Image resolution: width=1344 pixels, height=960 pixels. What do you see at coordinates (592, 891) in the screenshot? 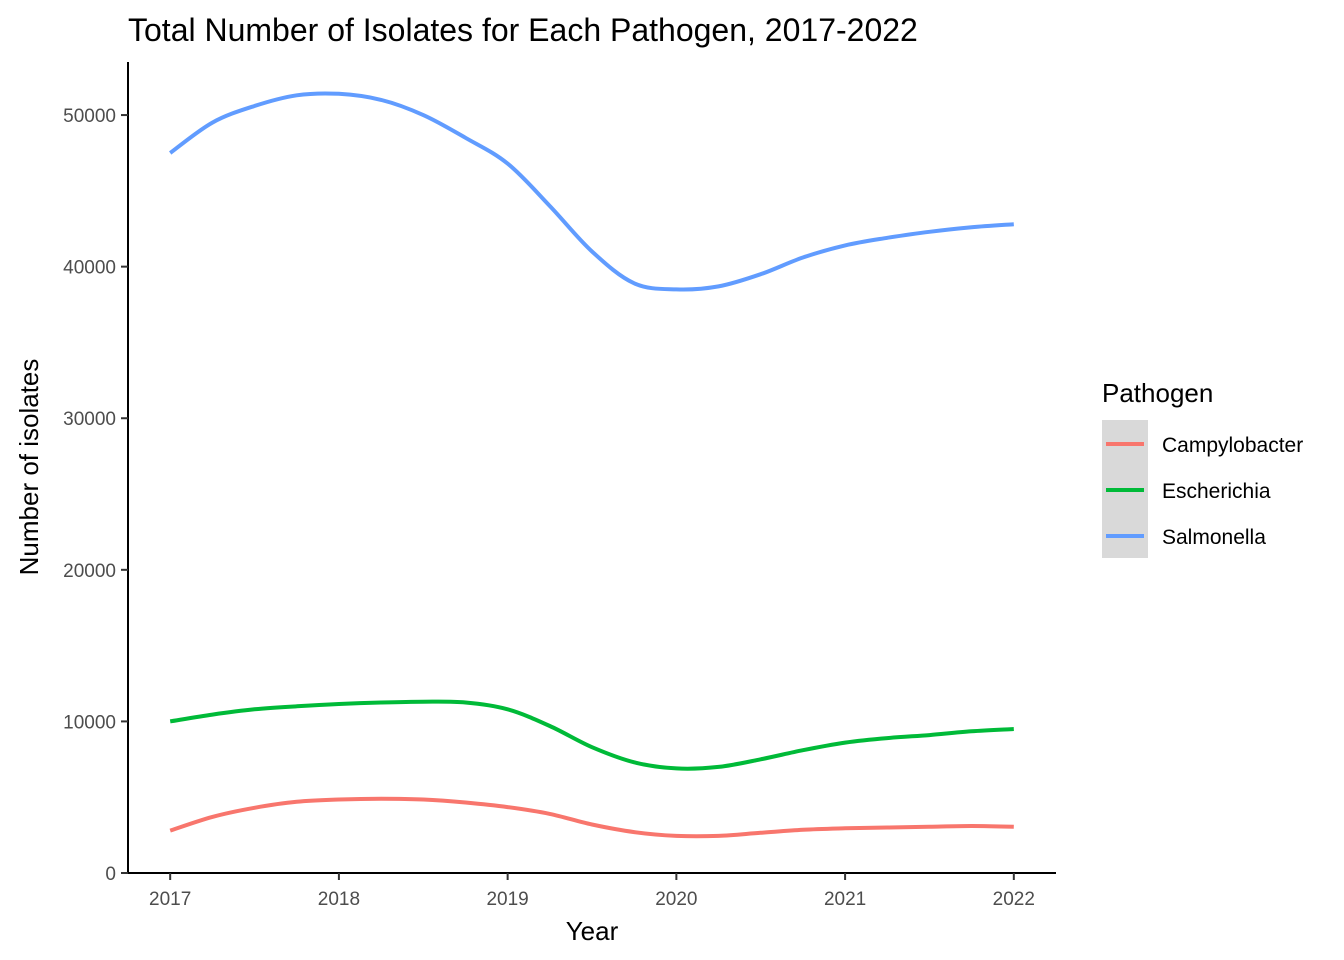
I see `x-axis-ticks: 2017 2018 2019 2020 2021 2022` at bounding box center [592, 891].